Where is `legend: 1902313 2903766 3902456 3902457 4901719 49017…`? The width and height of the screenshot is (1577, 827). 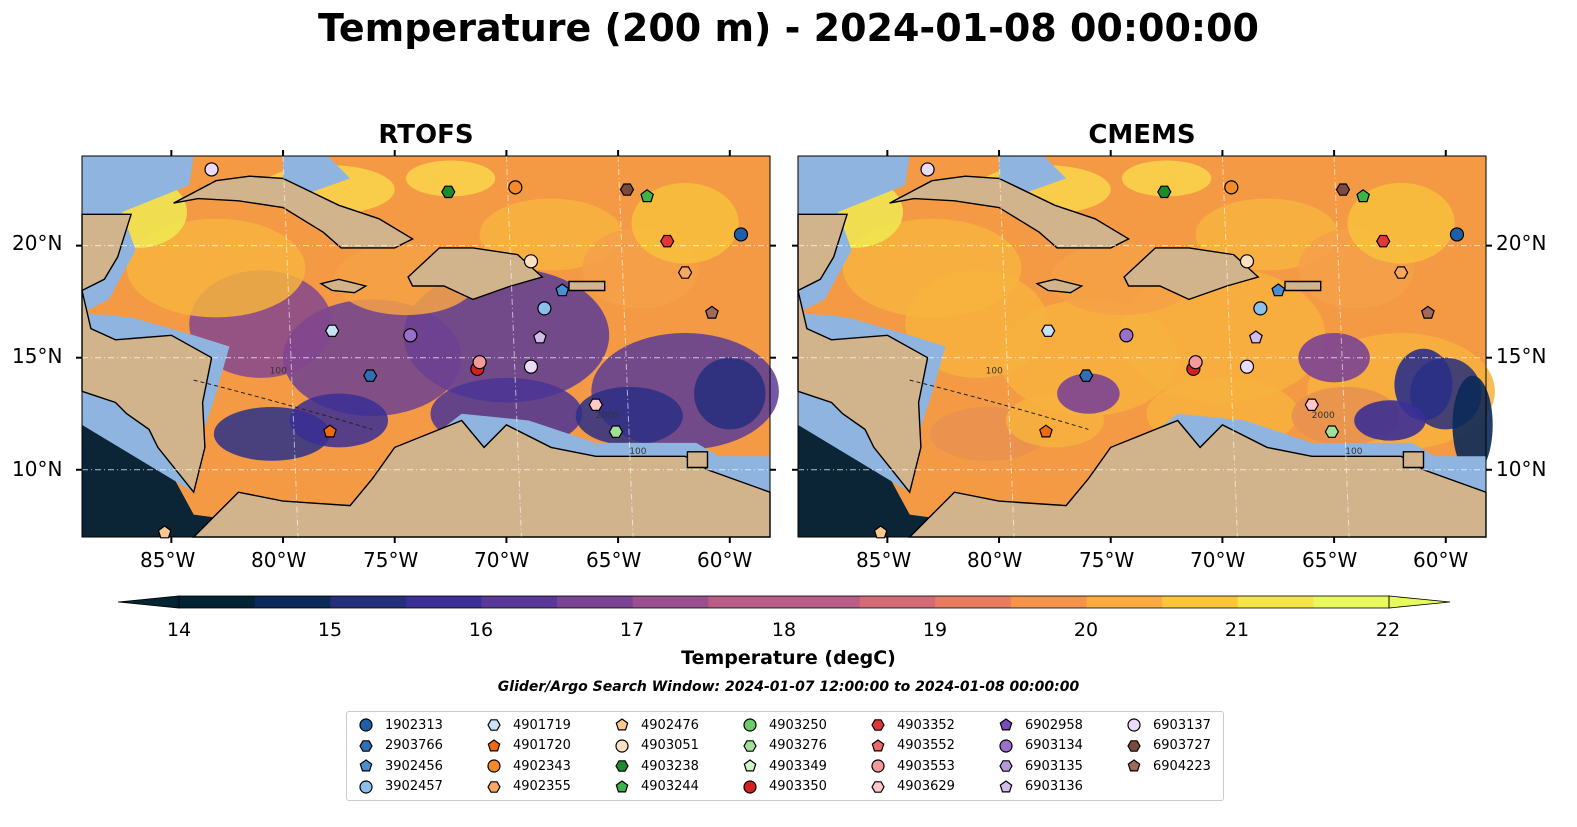
legend: 1902313 2903766 3902456 3902457 4901719 49017… is located at coordinates (785, 756).